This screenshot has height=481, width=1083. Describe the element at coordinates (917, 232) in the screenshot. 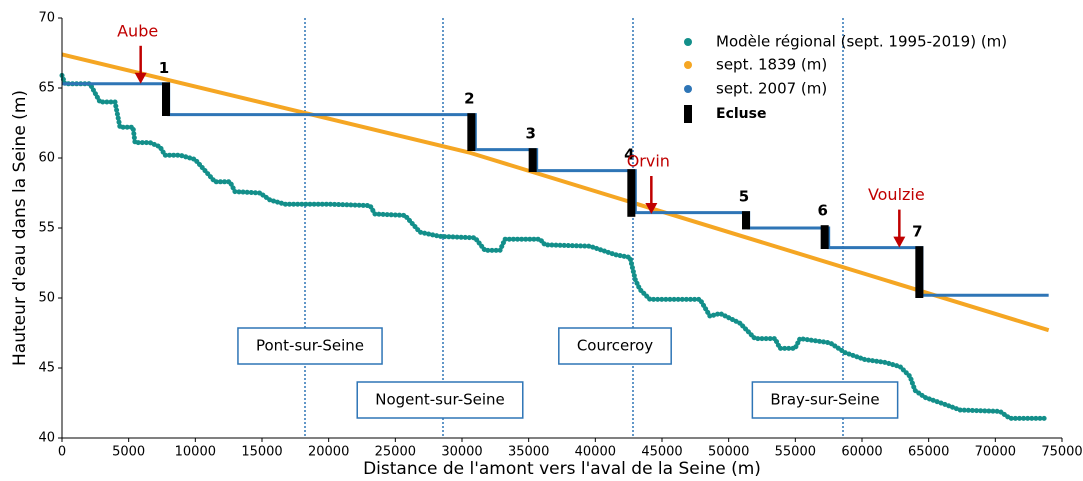

I see `lock-label: 7` at that location.